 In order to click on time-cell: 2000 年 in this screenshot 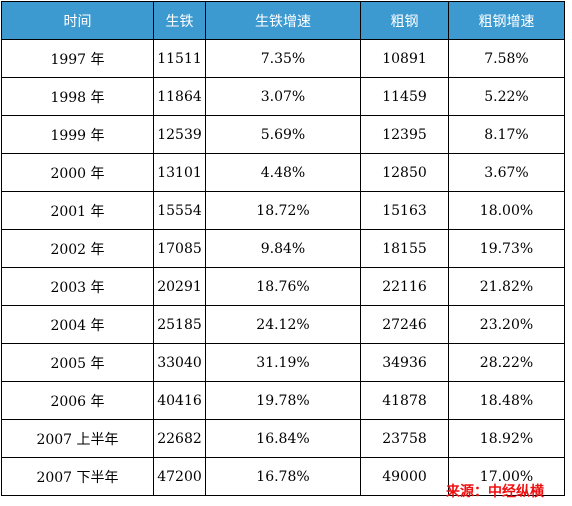, I will do `click(77, 172)`.